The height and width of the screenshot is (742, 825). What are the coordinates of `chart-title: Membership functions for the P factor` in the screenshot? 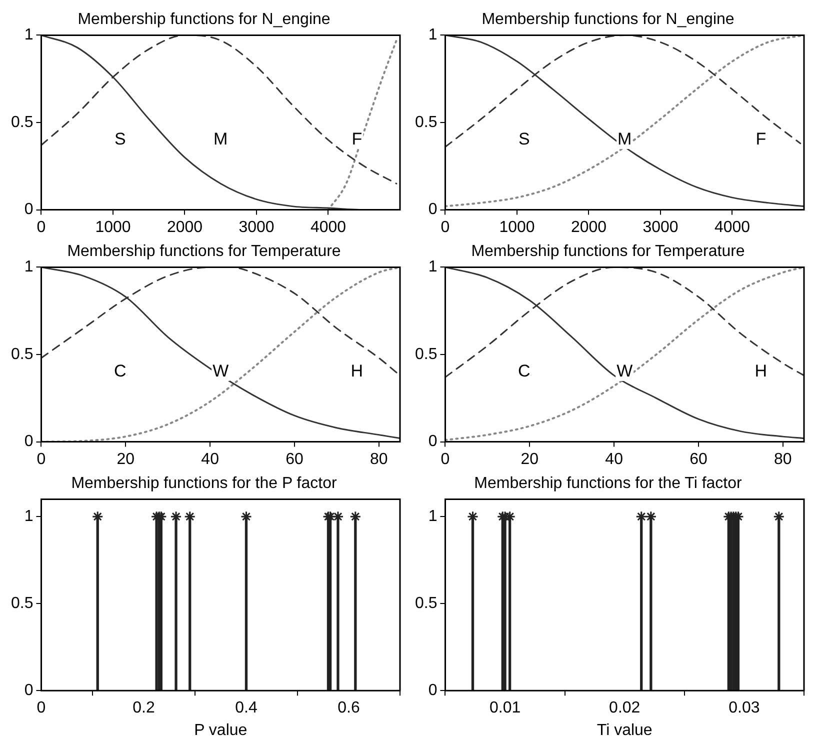 It's located at (204, 483).